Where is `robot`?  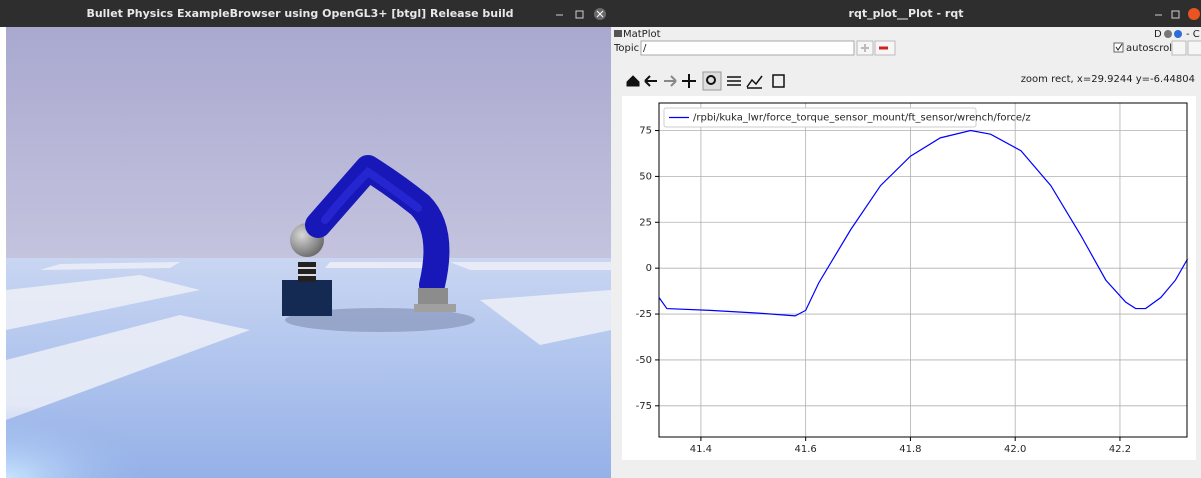 robot is located at coordinates (378, 243).